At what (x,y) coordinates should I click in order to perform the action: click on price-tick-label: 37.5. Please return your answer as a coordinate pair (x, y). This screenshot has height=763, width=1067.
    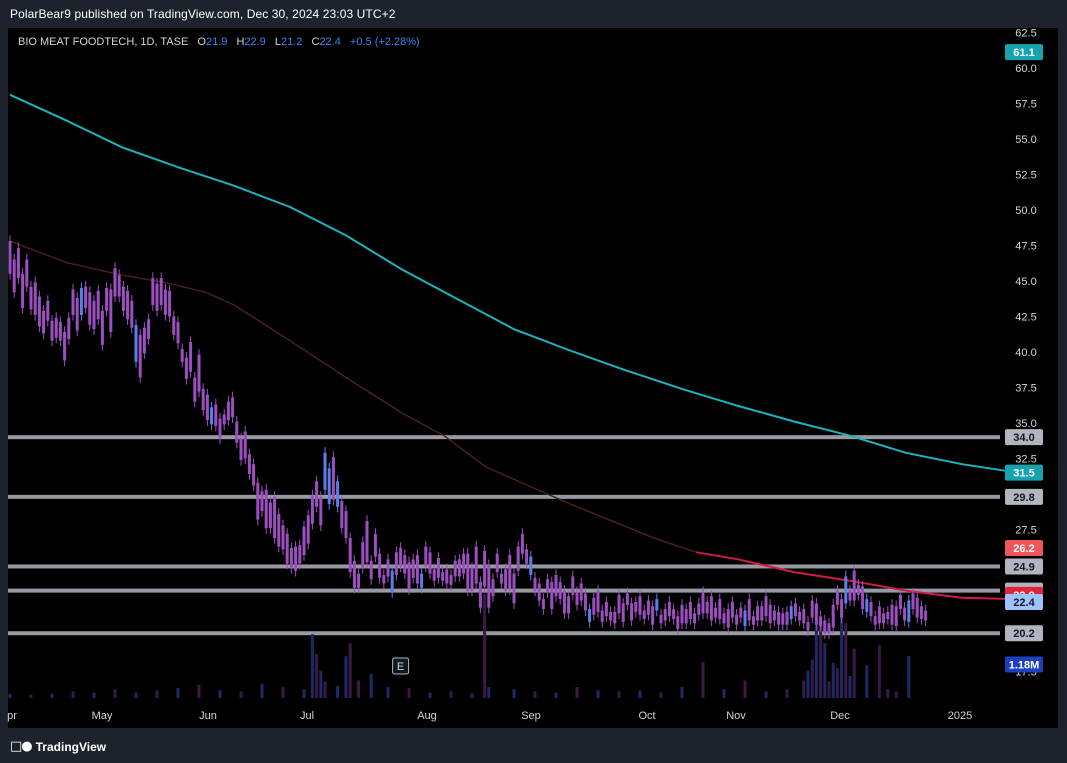
    Looking at the image, I should click on (1025, 388).